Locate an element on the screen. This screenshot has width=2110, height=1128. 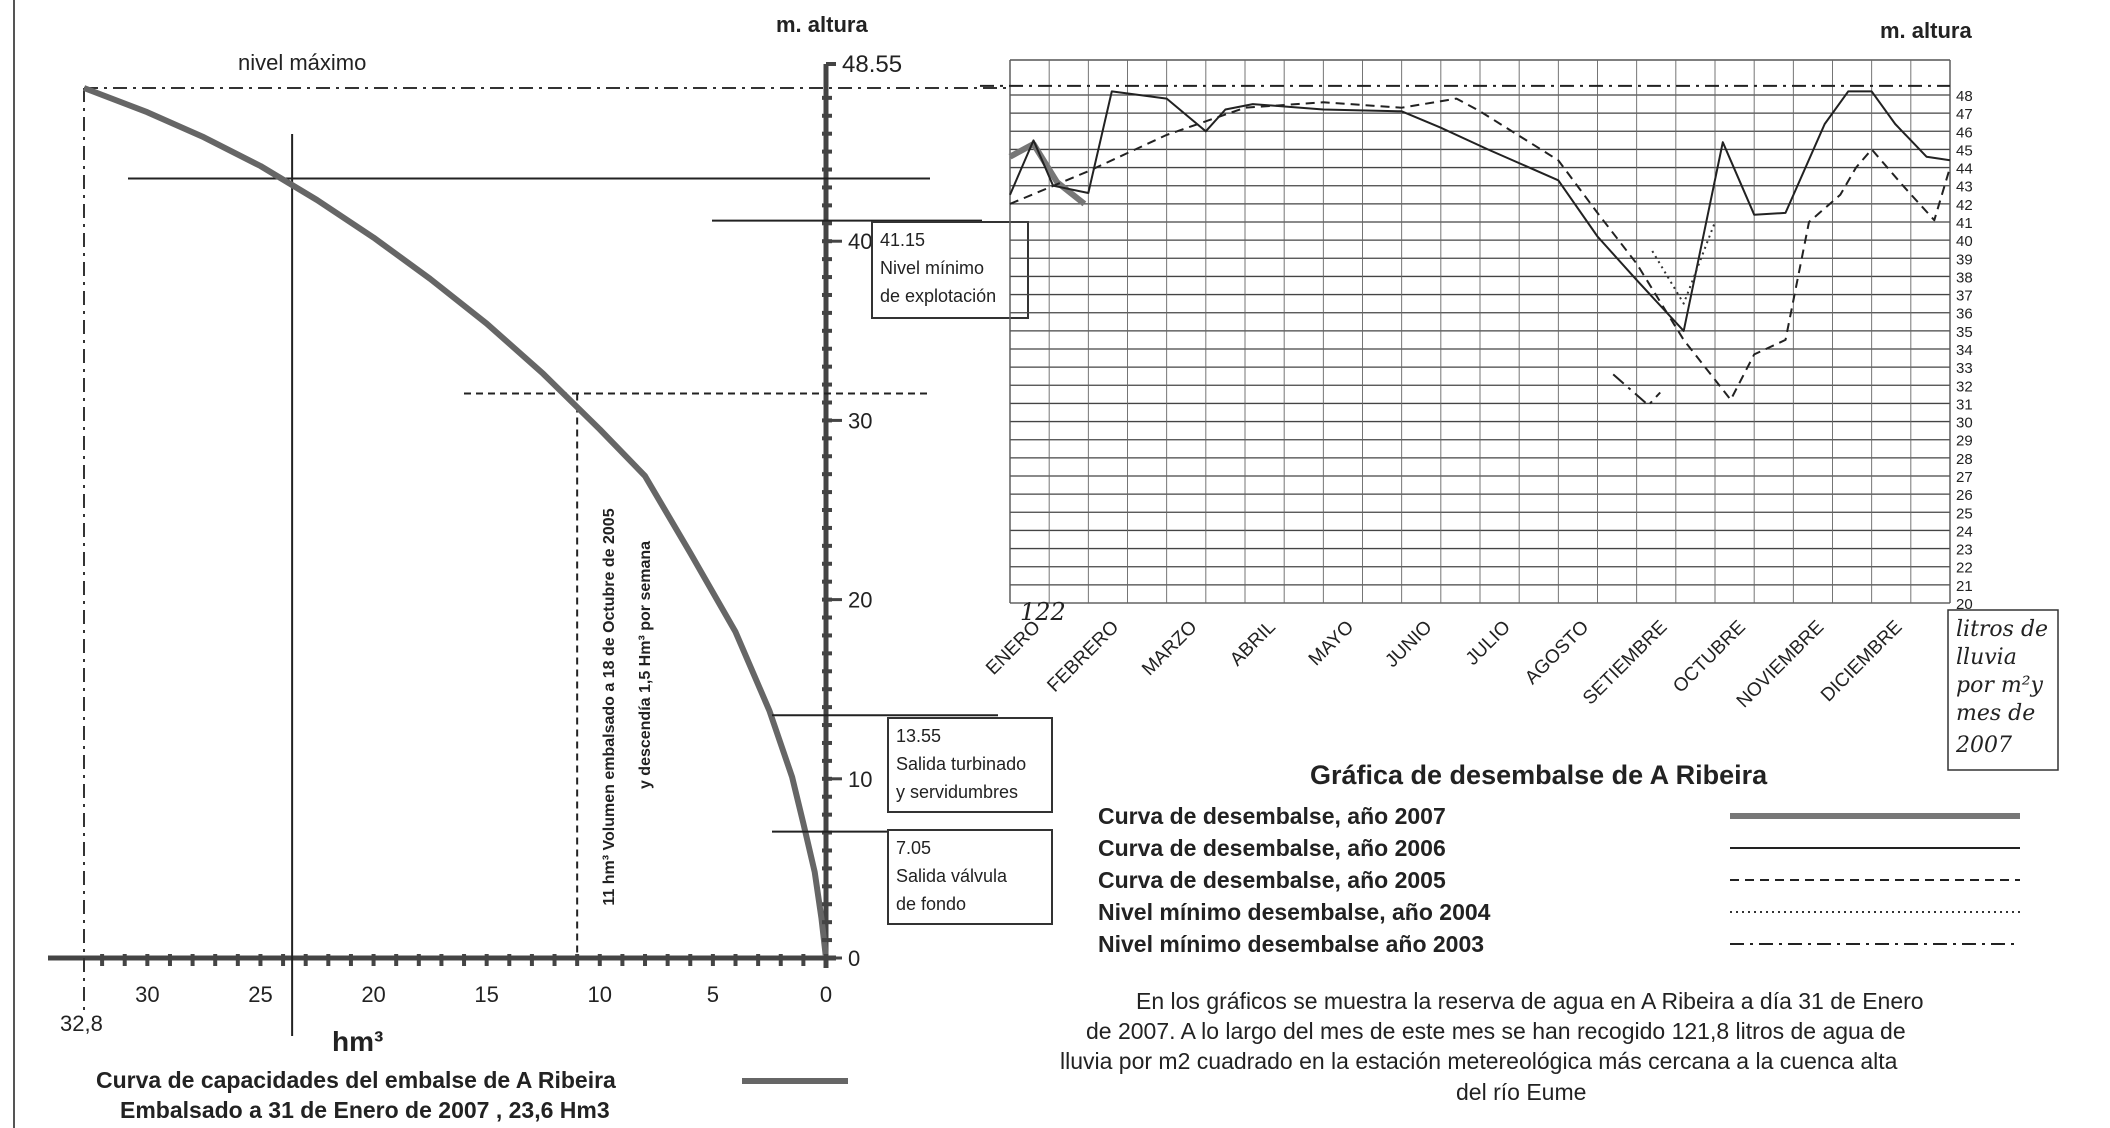
rain-note-line-2: lluvia is located at coordinates (1986, 657).